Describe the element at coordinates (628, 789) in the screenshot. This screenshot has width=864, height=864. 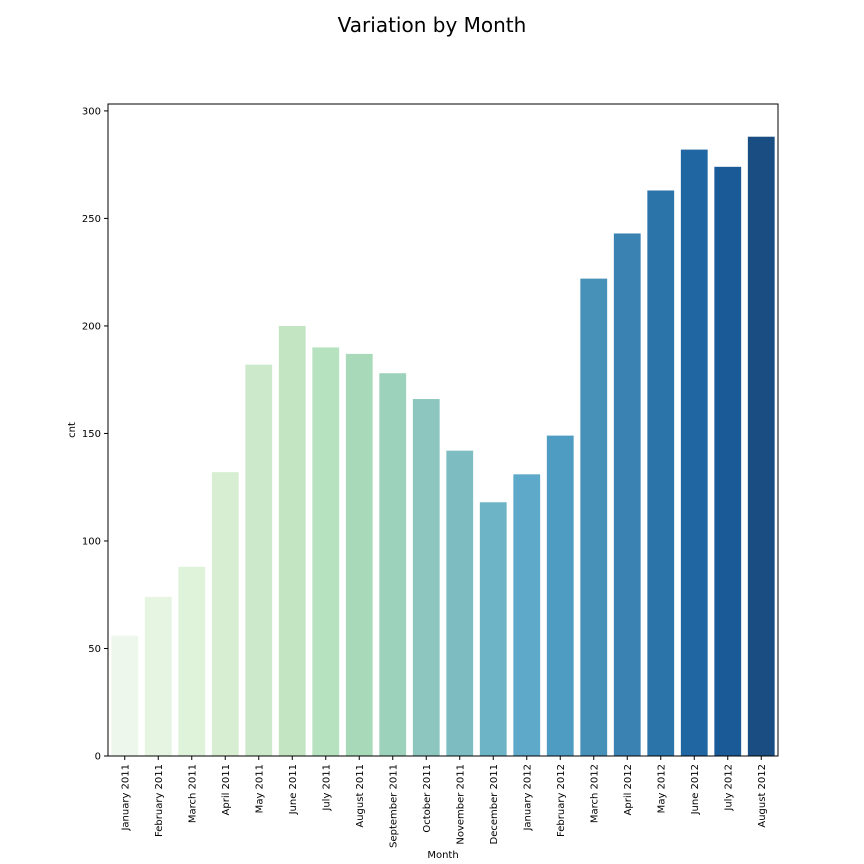
I see `x-tick-label: April 2012` at that location.